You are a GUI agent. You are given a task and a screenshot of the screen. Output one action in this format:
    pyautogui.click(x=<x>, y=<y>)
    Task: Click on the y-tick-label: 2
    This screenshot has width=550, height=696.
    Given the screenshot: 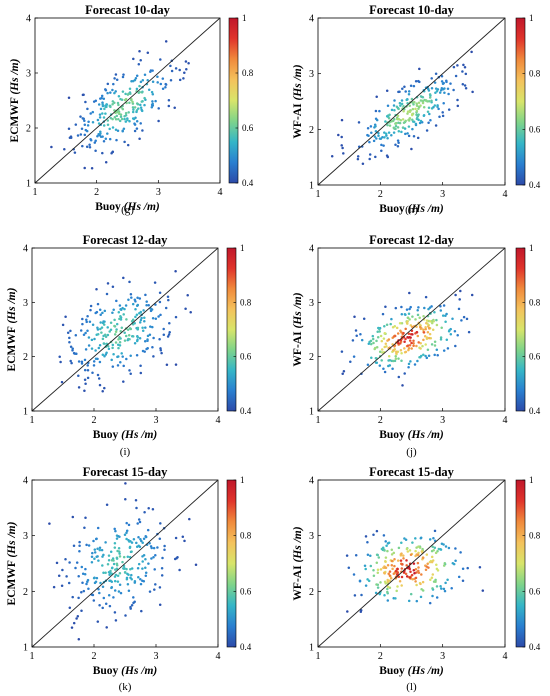 What is the action you would take?
    pyautogui.click(x=25, y=357)
    